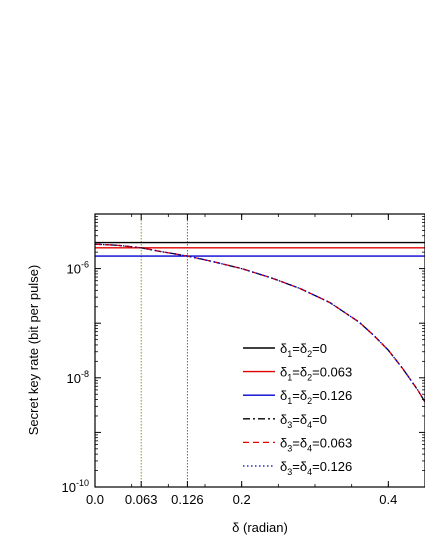 The image size is (425, 550). Describe the element at coordinates (260, 527) in the screenshot. I see `x-axis-label: δ (radian)` at that location.